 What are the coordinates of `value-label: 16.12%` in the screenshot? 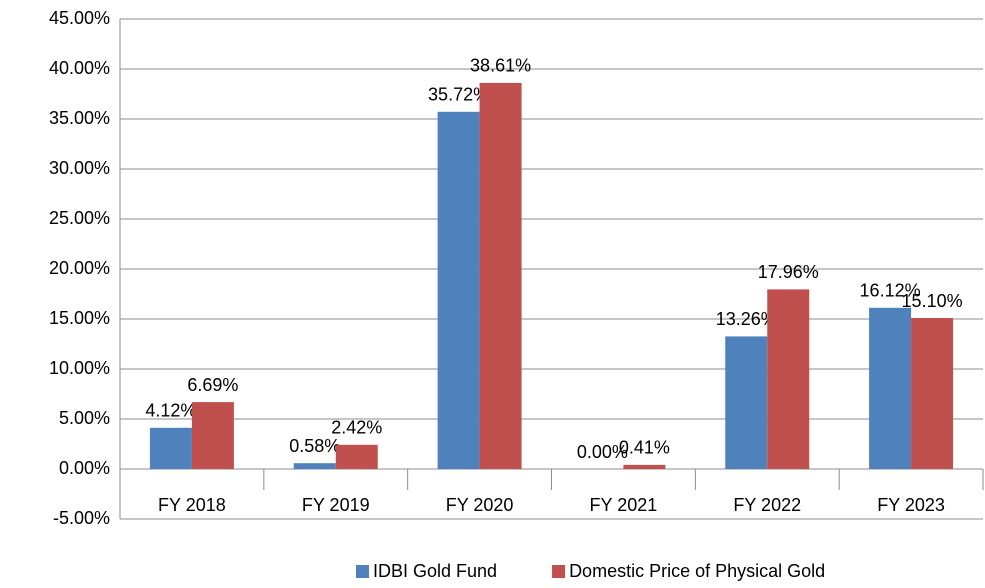 It's located at (890, 291).